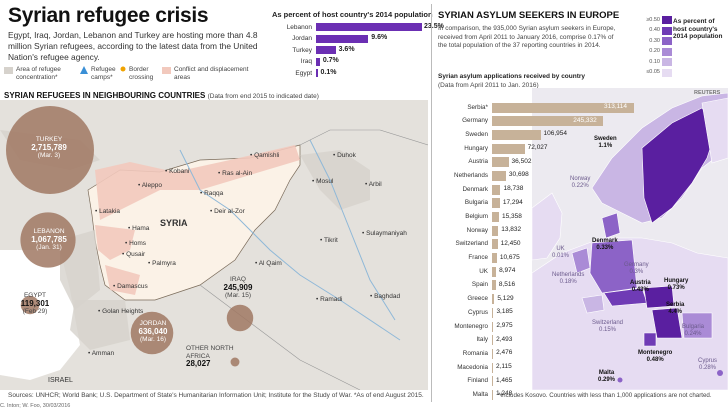 The height and width of the screenshot is (412, 728). What do you see at coordinates (533, 382) in the screenshot?
I see `application-row: Finland 1,465` at bounding box center [533, 382].